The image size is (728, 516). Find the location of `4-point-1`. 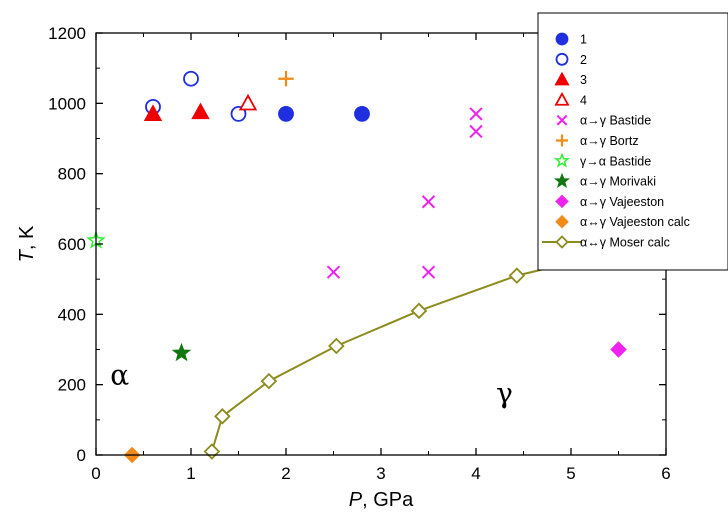

4-point-1 is located at coordinates (248, 102).